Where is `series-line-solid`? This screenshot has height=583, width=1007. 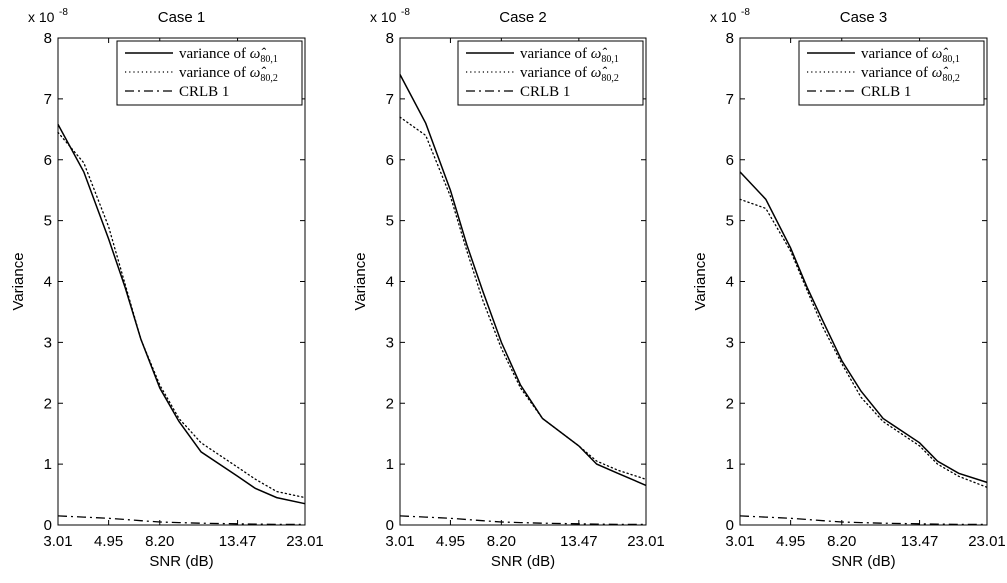
series-line-solid is located at coordinates (863, 327).